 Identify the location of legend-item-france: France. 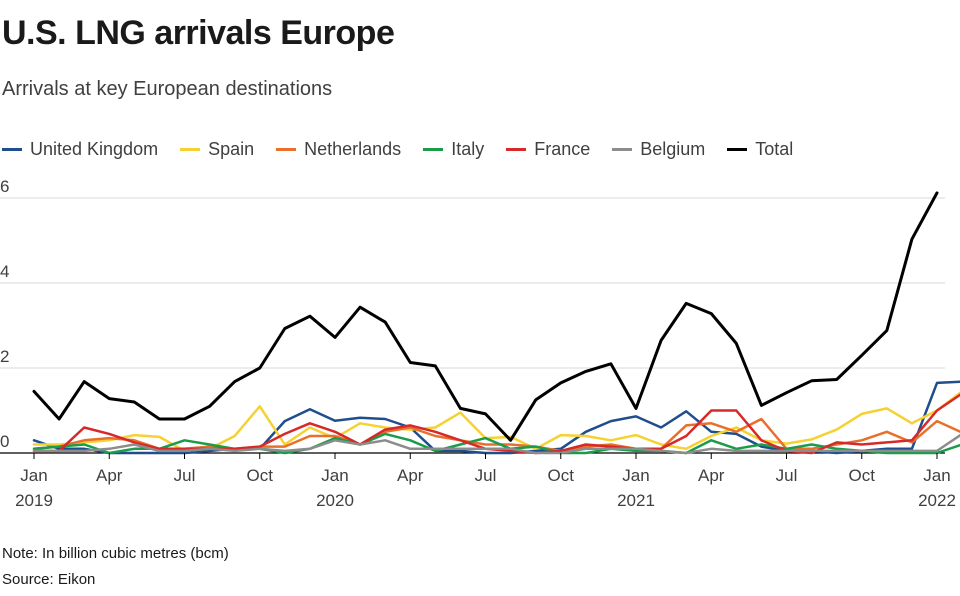
(548, 149).